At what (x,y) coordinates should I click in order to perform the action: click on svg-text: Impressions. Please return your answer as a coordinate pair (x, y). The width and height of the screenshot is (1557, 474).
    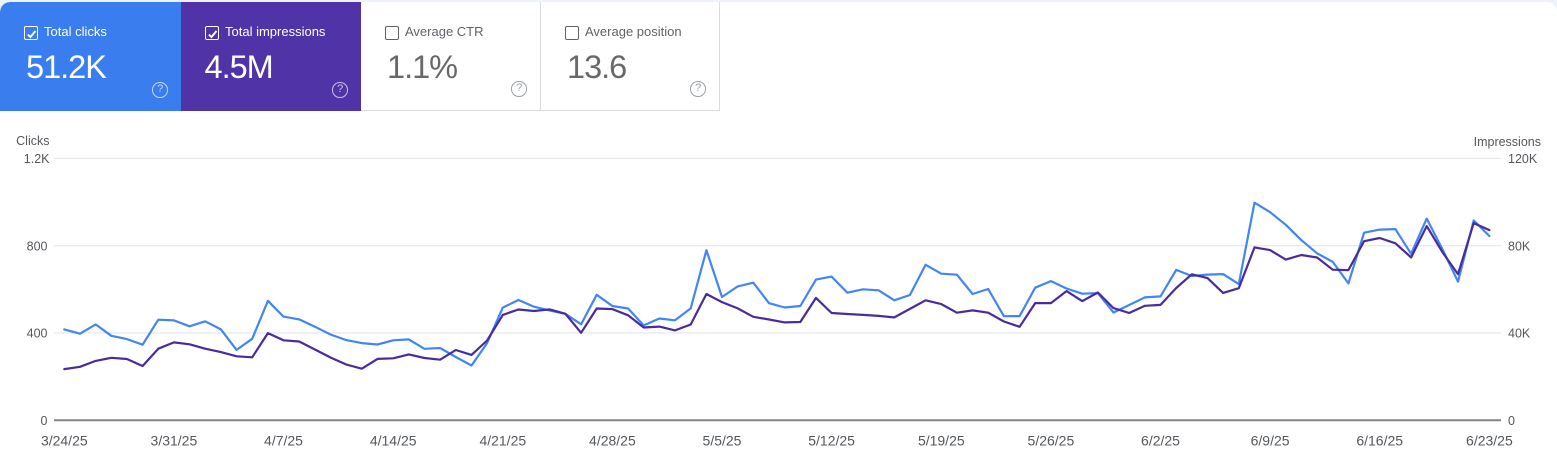
    Looking at the image, I should click on (1507, 142).